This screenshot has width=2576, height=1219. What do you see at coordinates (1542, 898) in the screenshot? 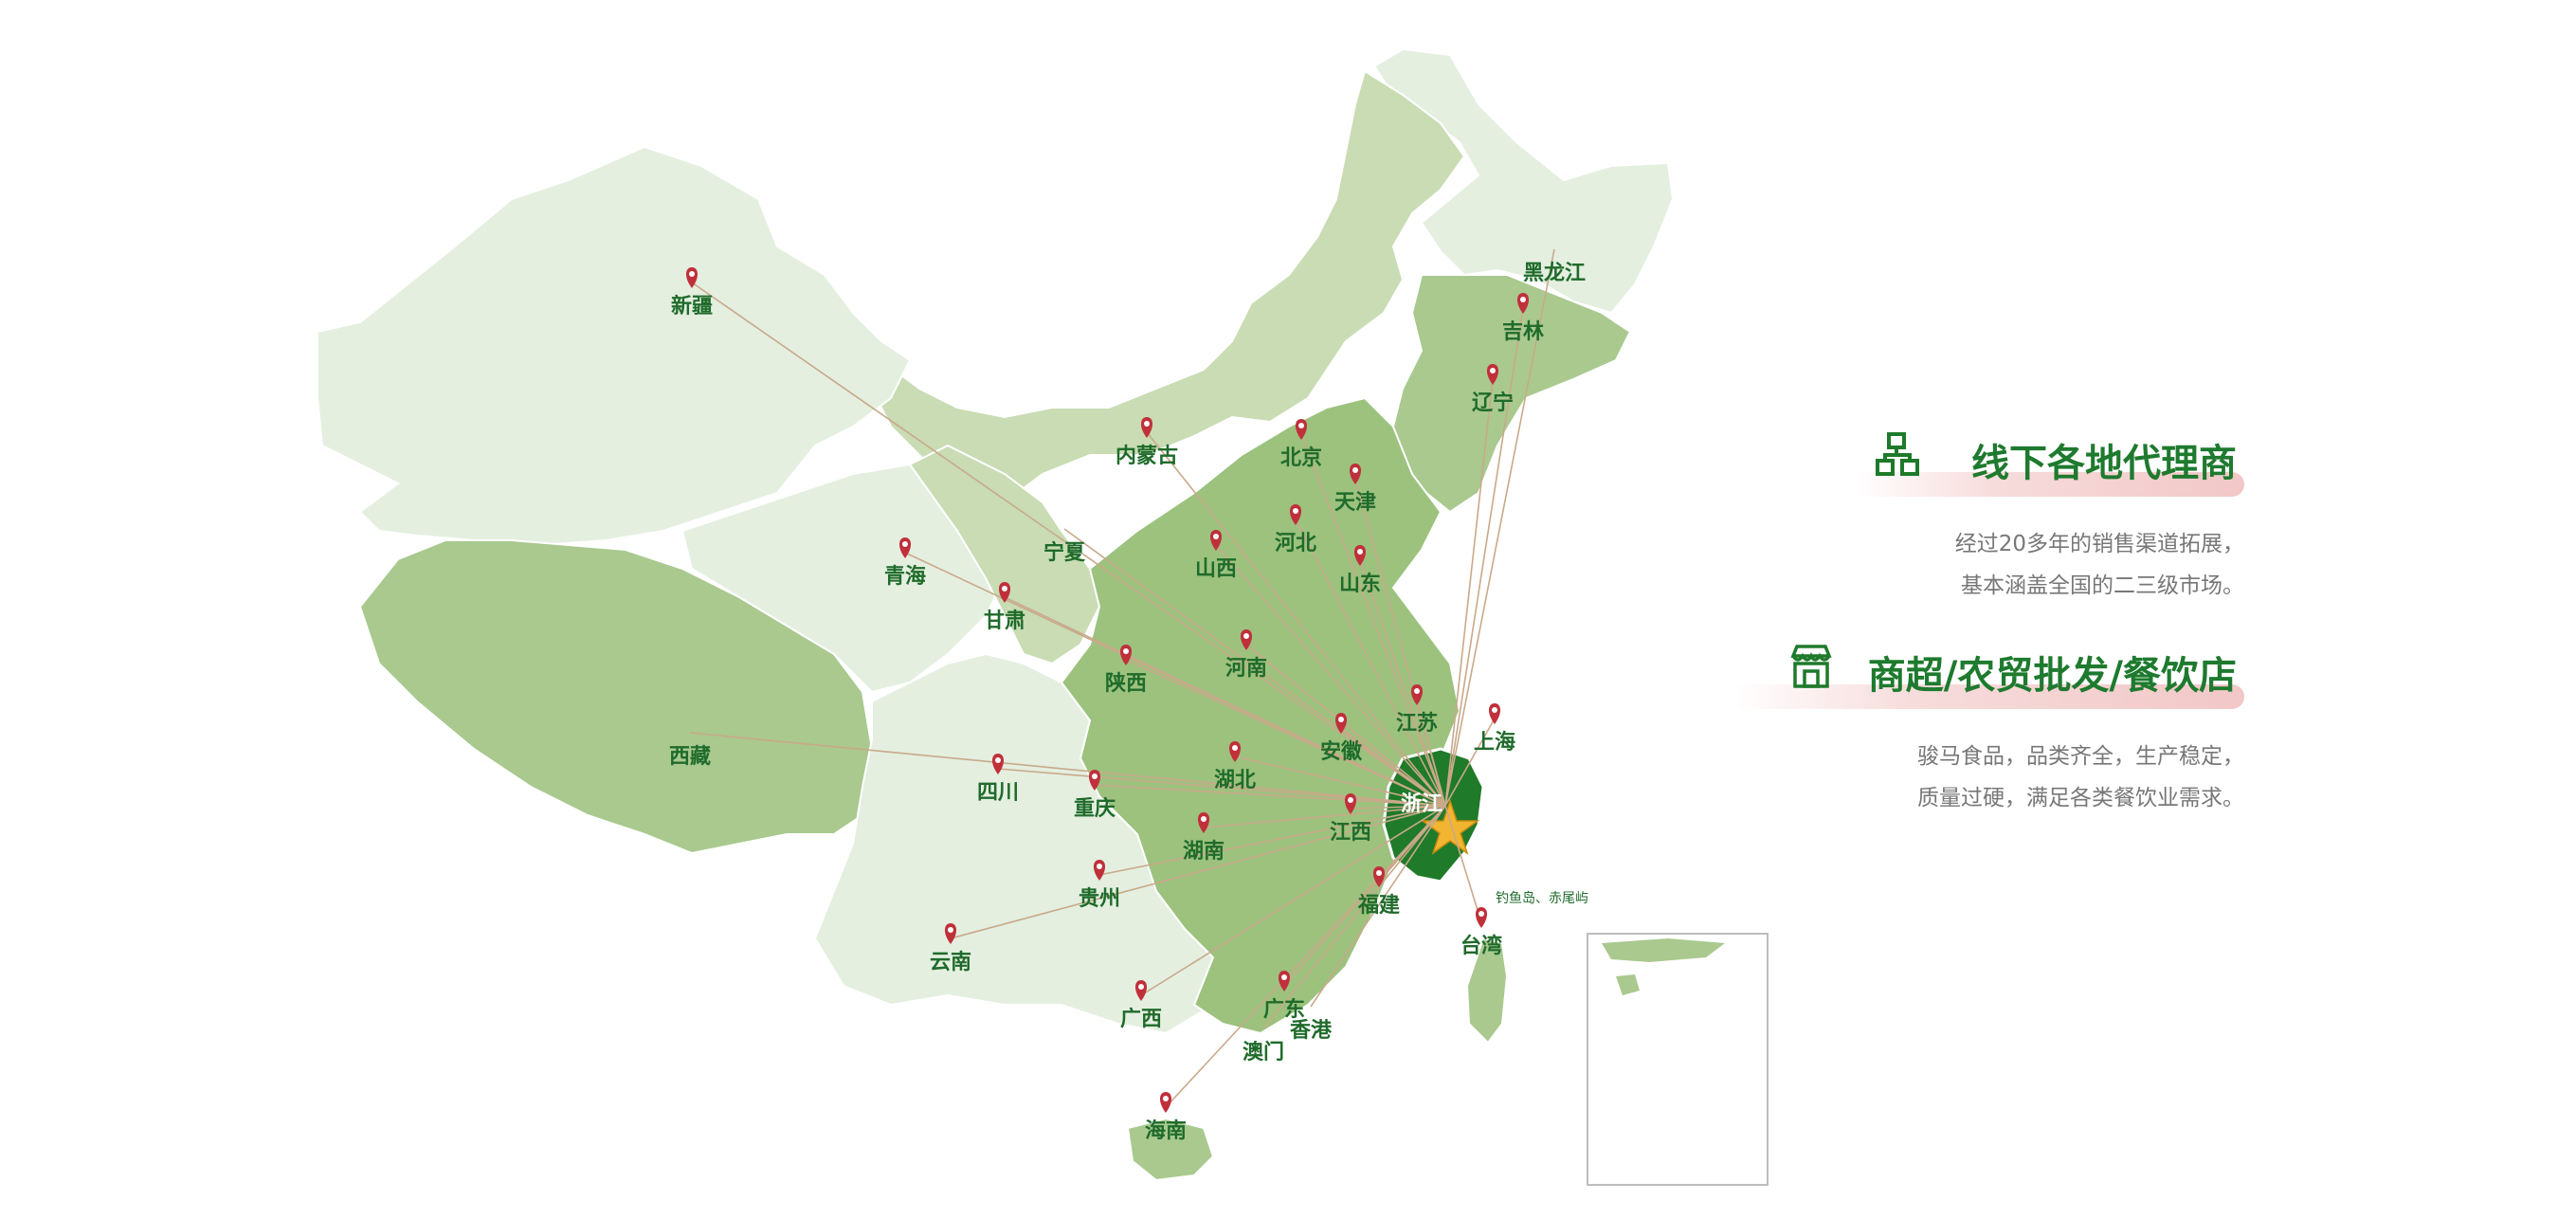
I see `islands-label: 钓鱼岛、赤尾屿` at bounding box center [1542, 898].